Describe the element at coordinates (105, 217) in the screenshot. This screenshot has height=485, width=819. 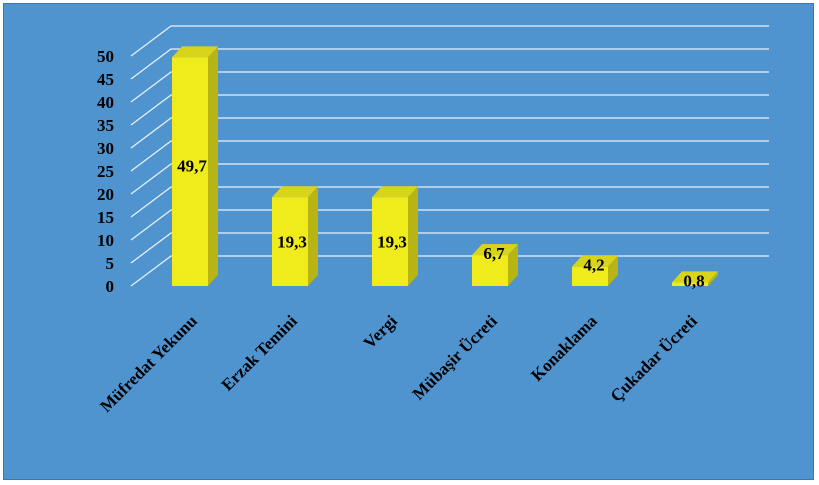
I see `y-tick-label: 15` at that location.